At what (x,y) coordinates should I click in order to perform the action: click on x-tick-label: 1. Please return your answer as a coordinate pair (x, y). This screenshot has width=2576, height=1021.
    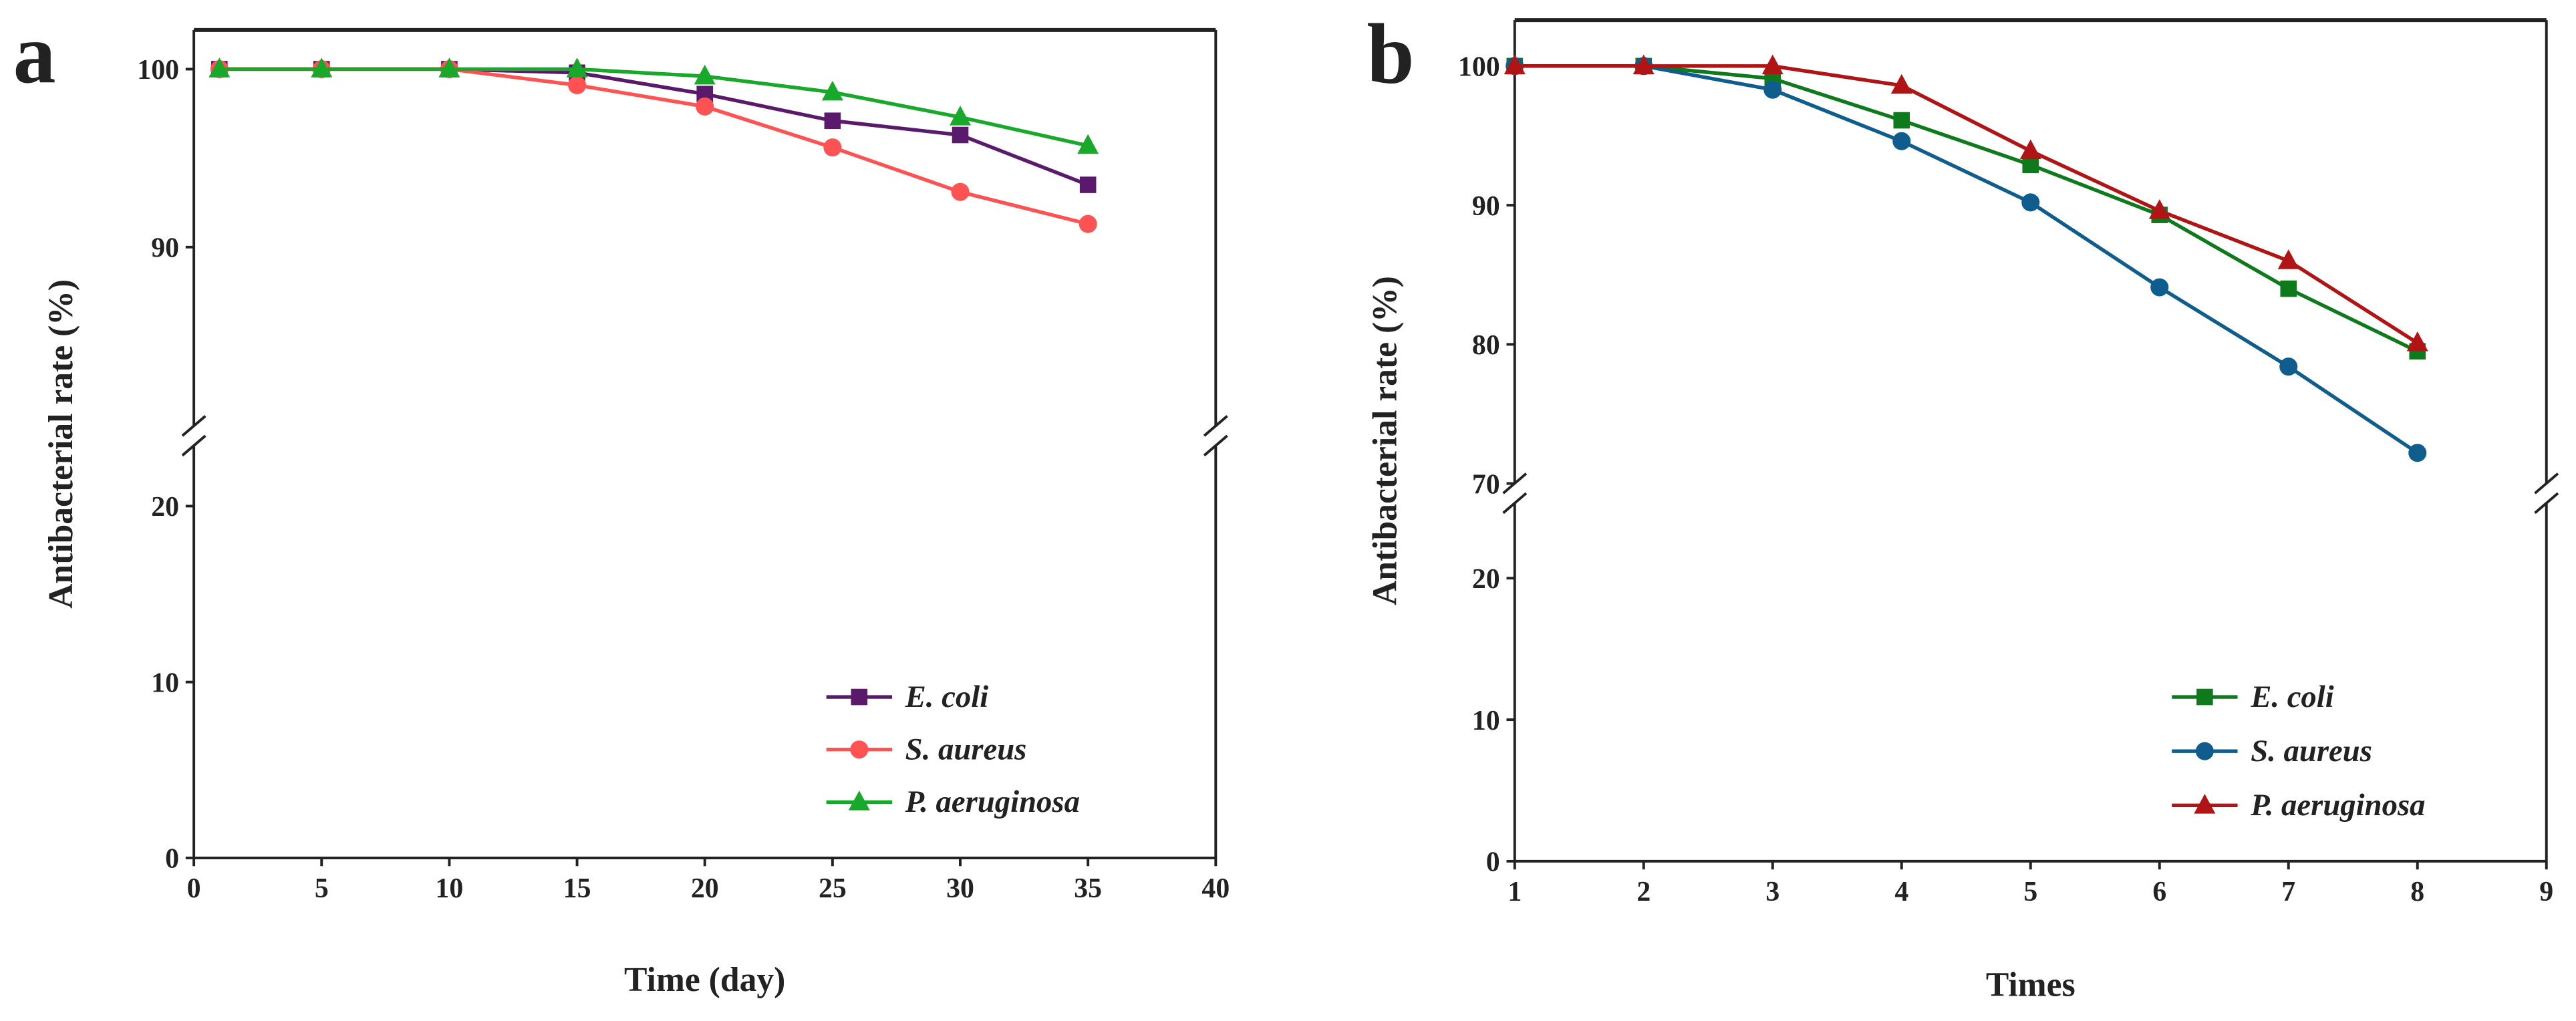
    Looking at the image, I should click on (1515, 892).